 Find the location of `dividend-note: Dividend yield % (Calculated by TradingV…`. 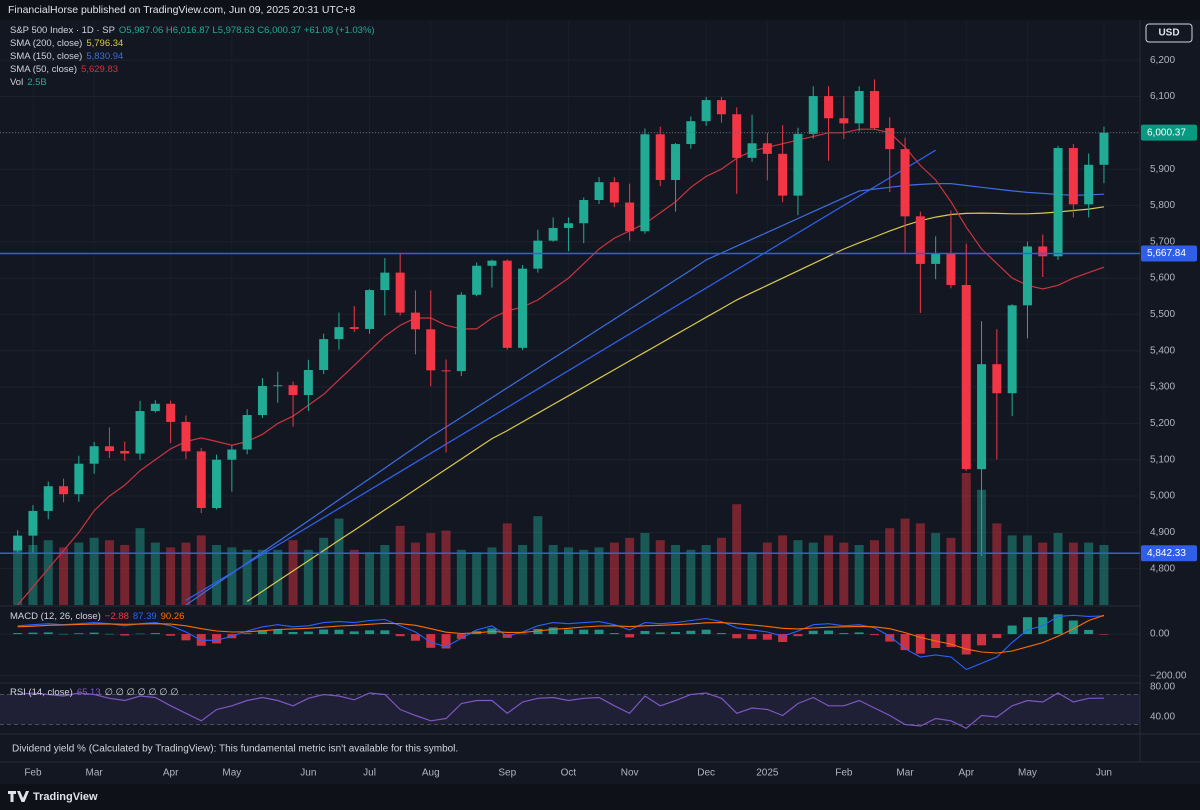

dividend-note: Dividend yield % (Calculated by TradingV… is located at coordinates (235, 749).